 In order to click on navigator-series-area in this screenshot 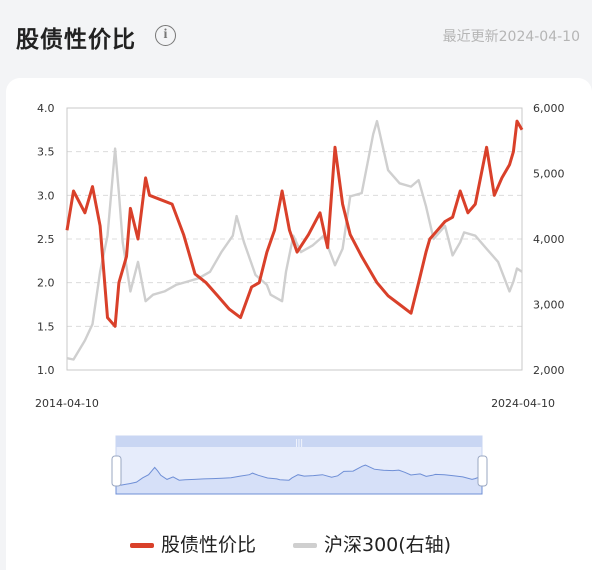, I will do `click(299, 479)`.